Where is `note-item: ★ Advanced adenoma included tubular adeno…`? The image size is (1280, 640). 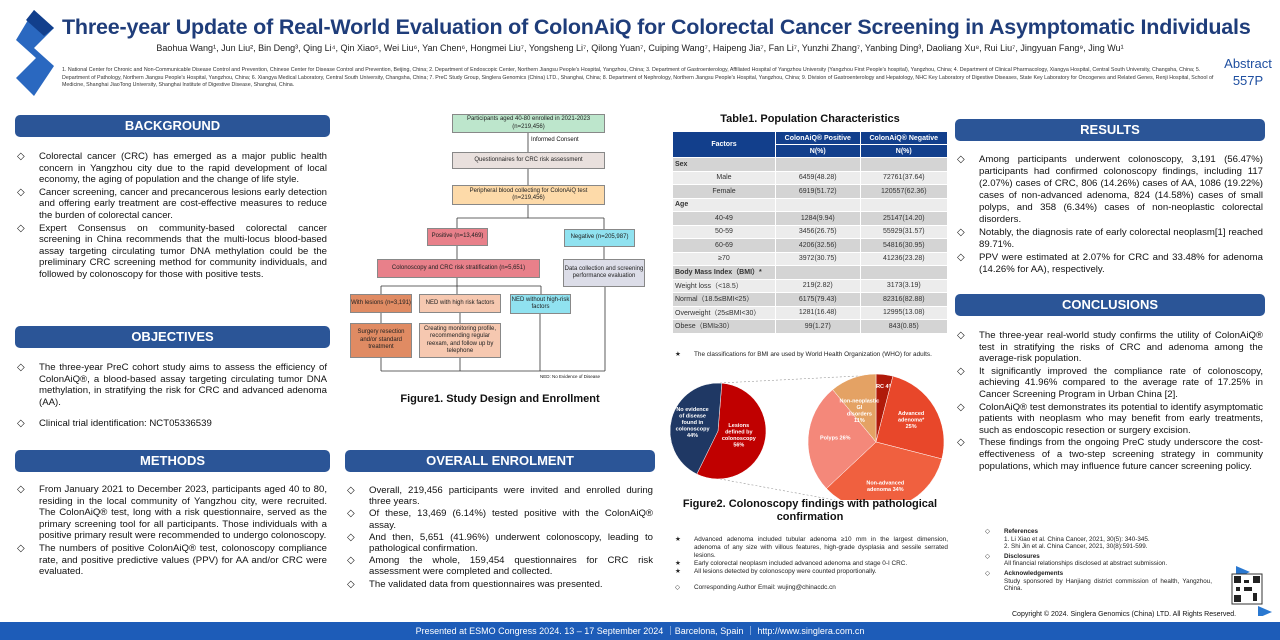 note-item: ★ Advanced adenoma included tubular adeno… is located at coordinates (811, 547).